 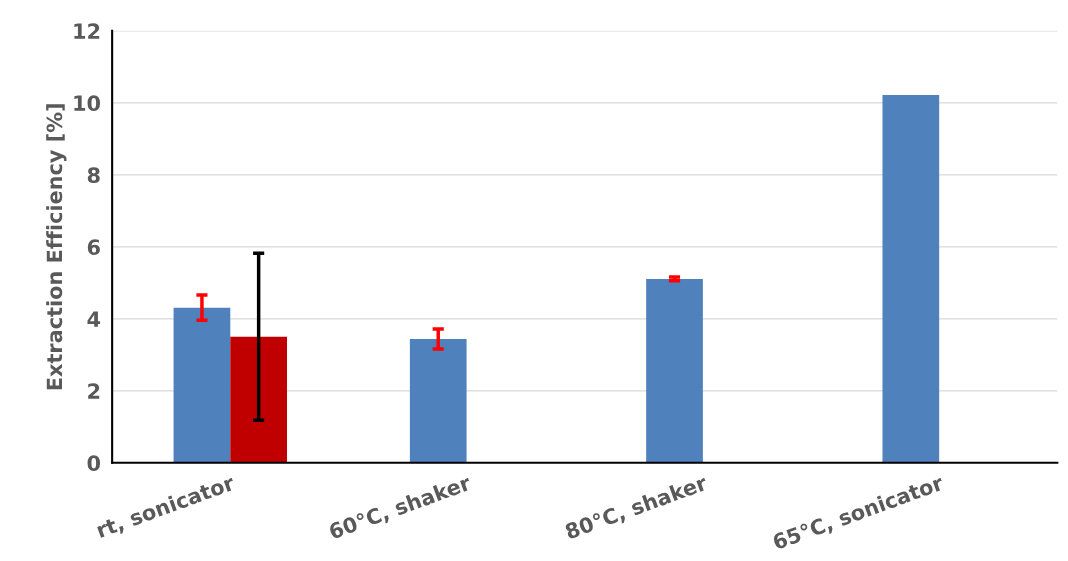 What do you see at coordinates (87, 103) in the screenshot?
I see `y-tick-label: 10` at bounding box center [87, 103].